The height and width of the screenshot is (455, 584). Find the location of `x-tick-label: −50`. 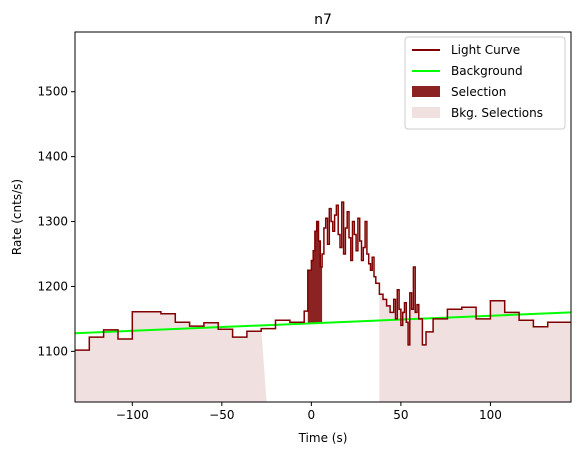

x-tick-label: −50 is located at coordinates (221, 415).